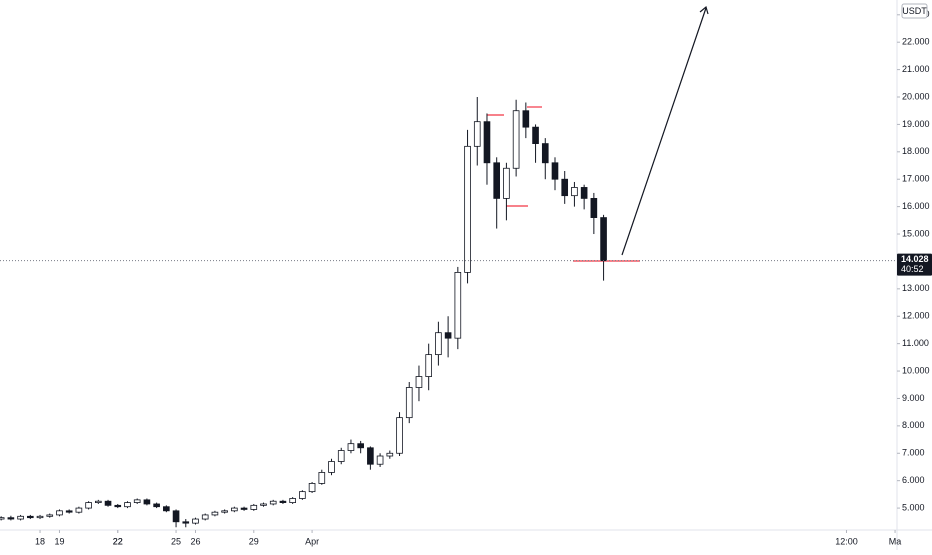 Image resolution: width=932 pixels, height=555 pixels. What do you see at coordinates (916, 233) in the screenshot?
I see `y-tick-label: 15.000` at bounding box center [916, 233].